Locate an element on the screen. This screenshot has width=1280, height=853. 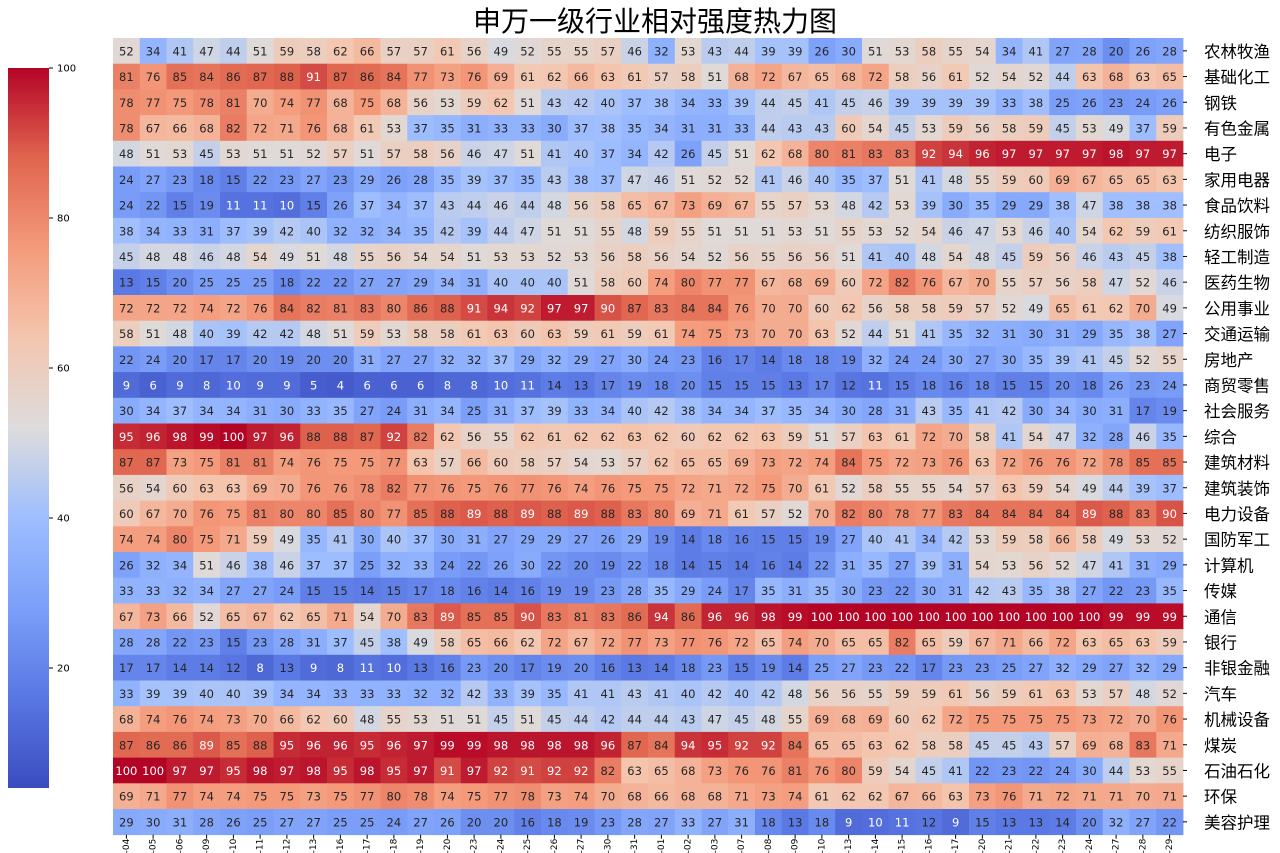
cell-value-label: 26 is located at coordinates (1143, 51).